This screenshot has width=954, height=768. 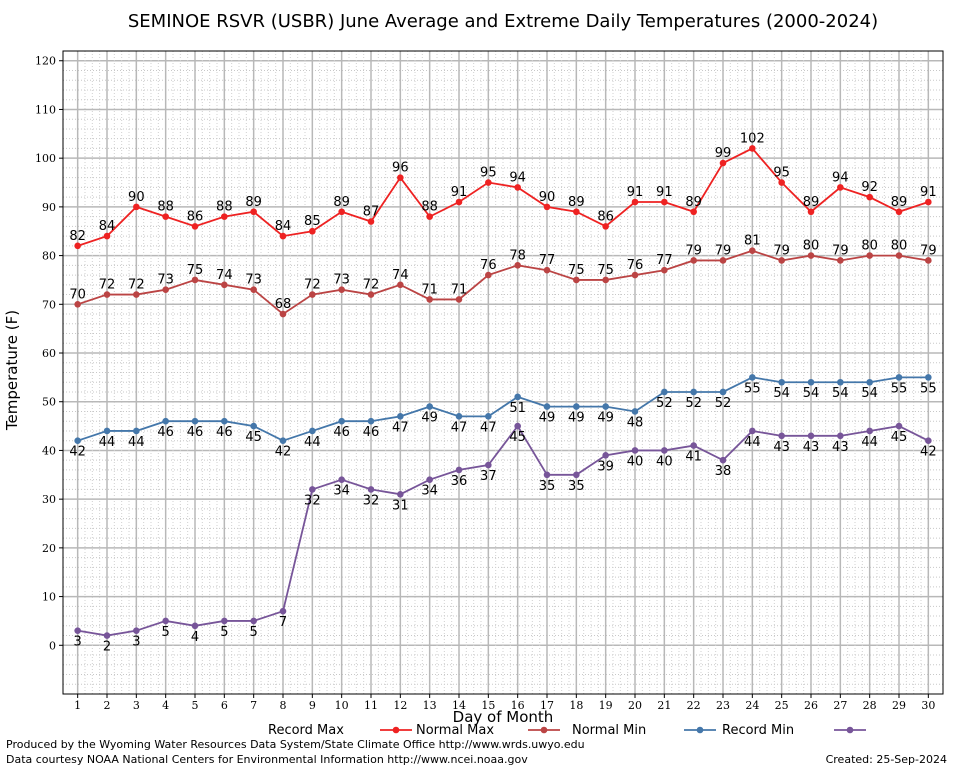 I want to click on data-label: 78, so click(x=517, y=255).